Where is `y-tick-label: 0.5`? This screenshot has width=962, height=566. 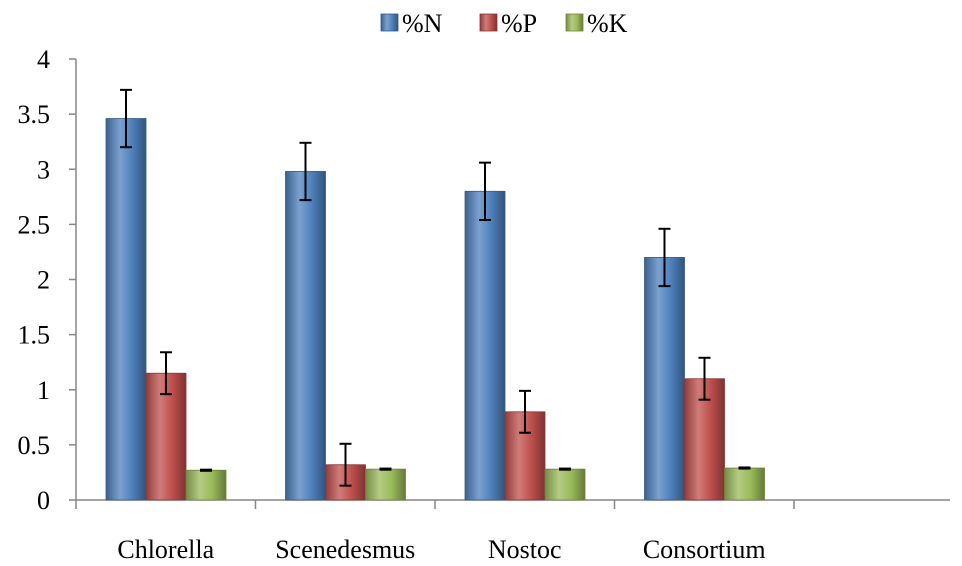
y-tick-label: 0.5 is located at coordinates (34, 445).